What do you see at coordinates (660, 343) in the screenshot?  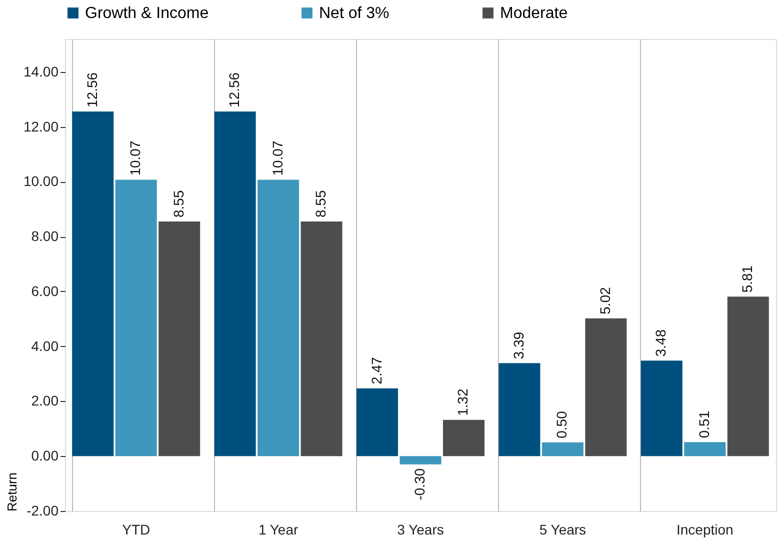 I see `text: 3.48` at bounding box center [660, 343].